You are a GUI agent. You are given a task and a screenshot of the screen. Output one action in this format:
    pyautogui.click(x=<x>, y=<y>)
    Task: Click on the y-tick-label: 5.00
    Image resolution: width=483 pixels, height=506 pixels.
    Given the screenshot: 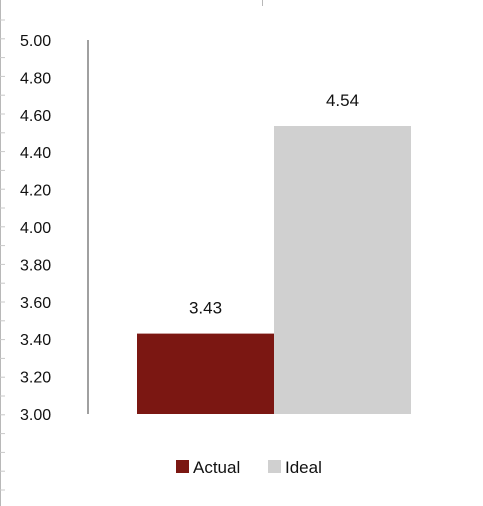 What is the action you would take?
    pyautogui.click(x=35, y=41)
    